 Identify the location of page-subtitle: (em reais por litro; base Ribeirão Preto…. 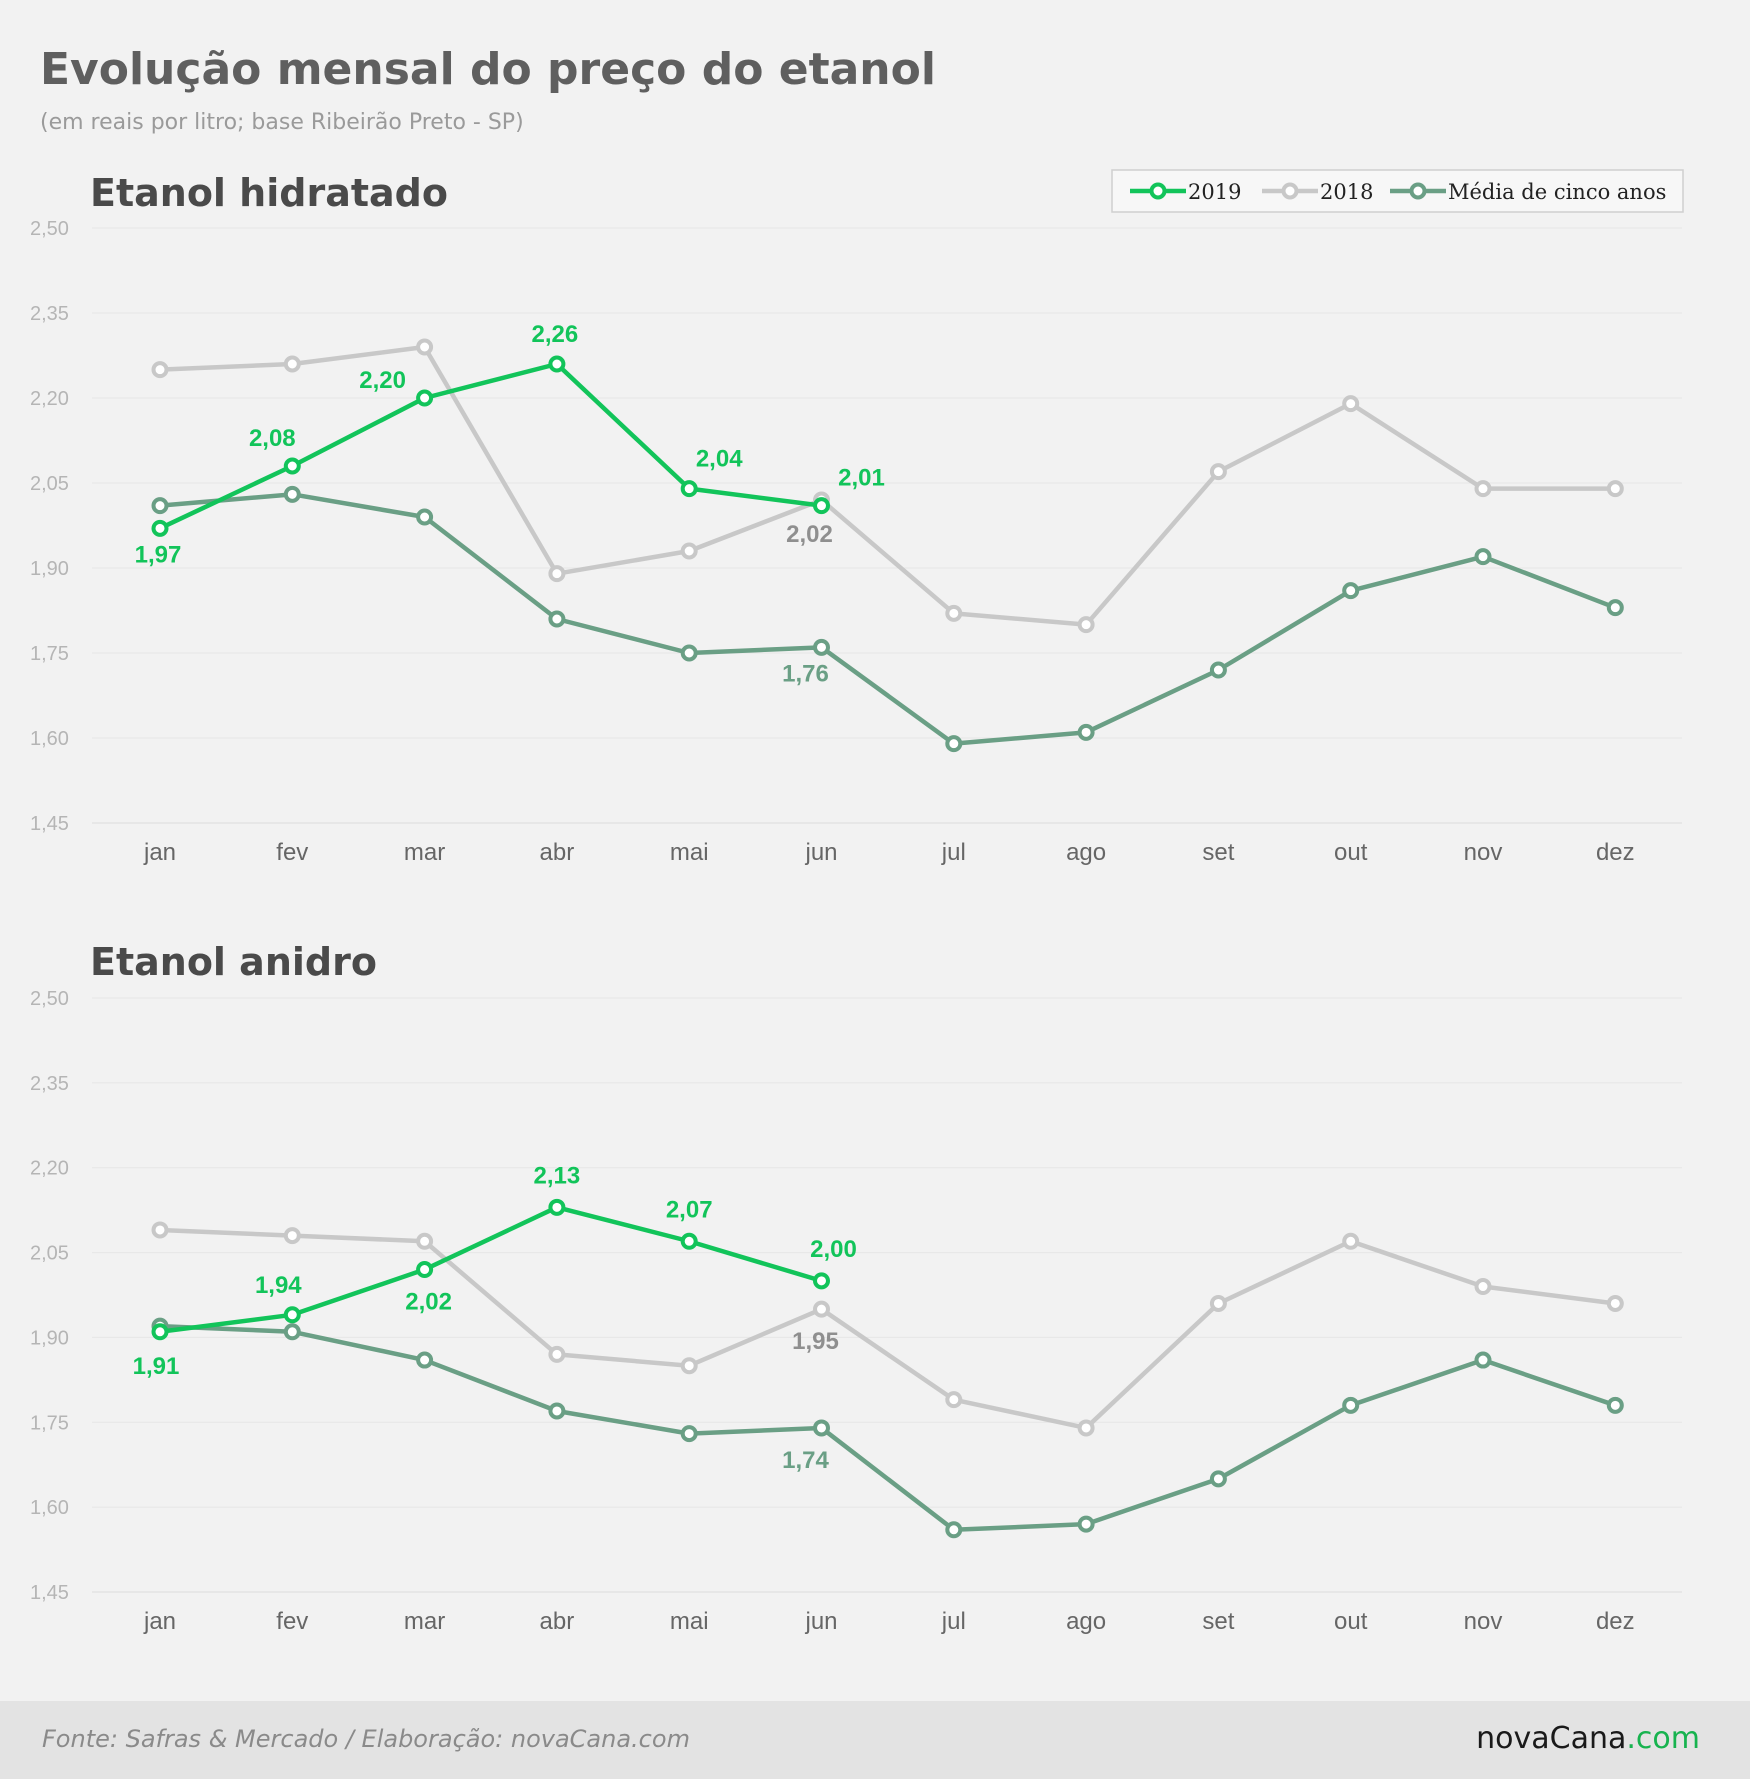
(282, 122).